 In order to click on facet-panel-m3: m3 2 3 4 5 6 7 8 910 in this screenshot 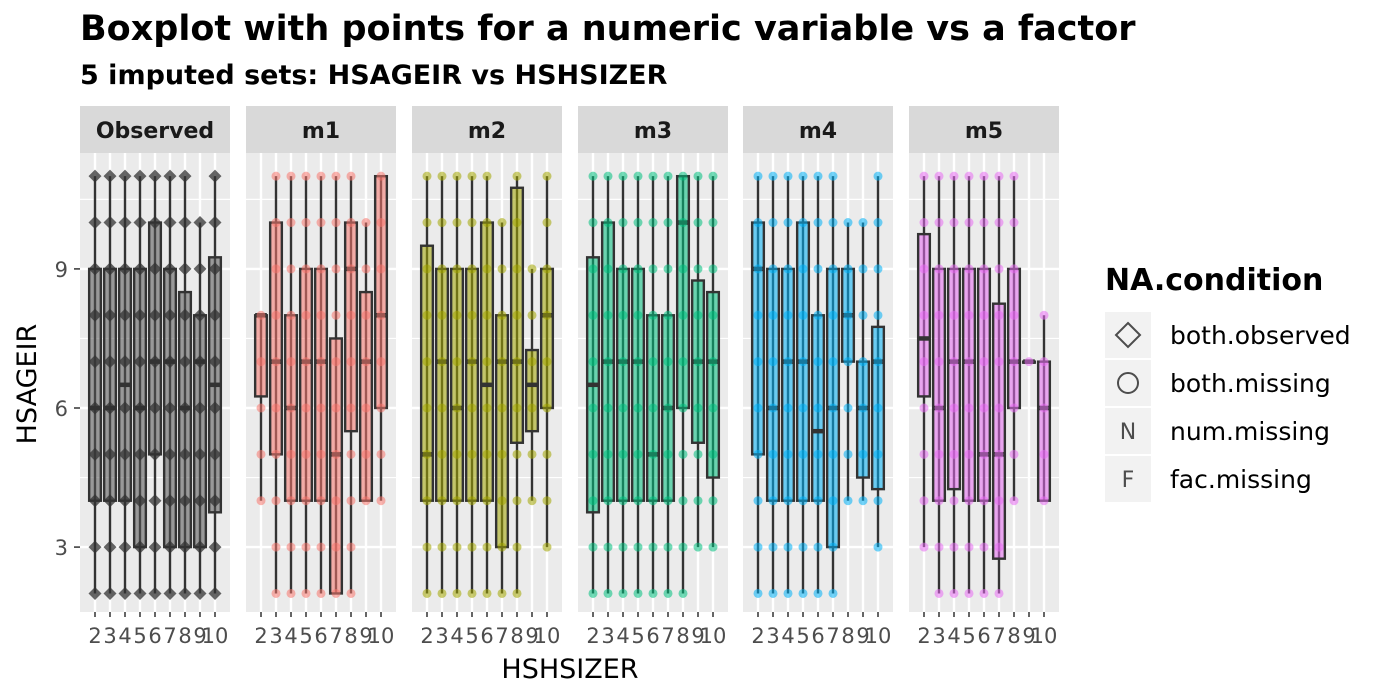, I will do `click(653, 377)`.